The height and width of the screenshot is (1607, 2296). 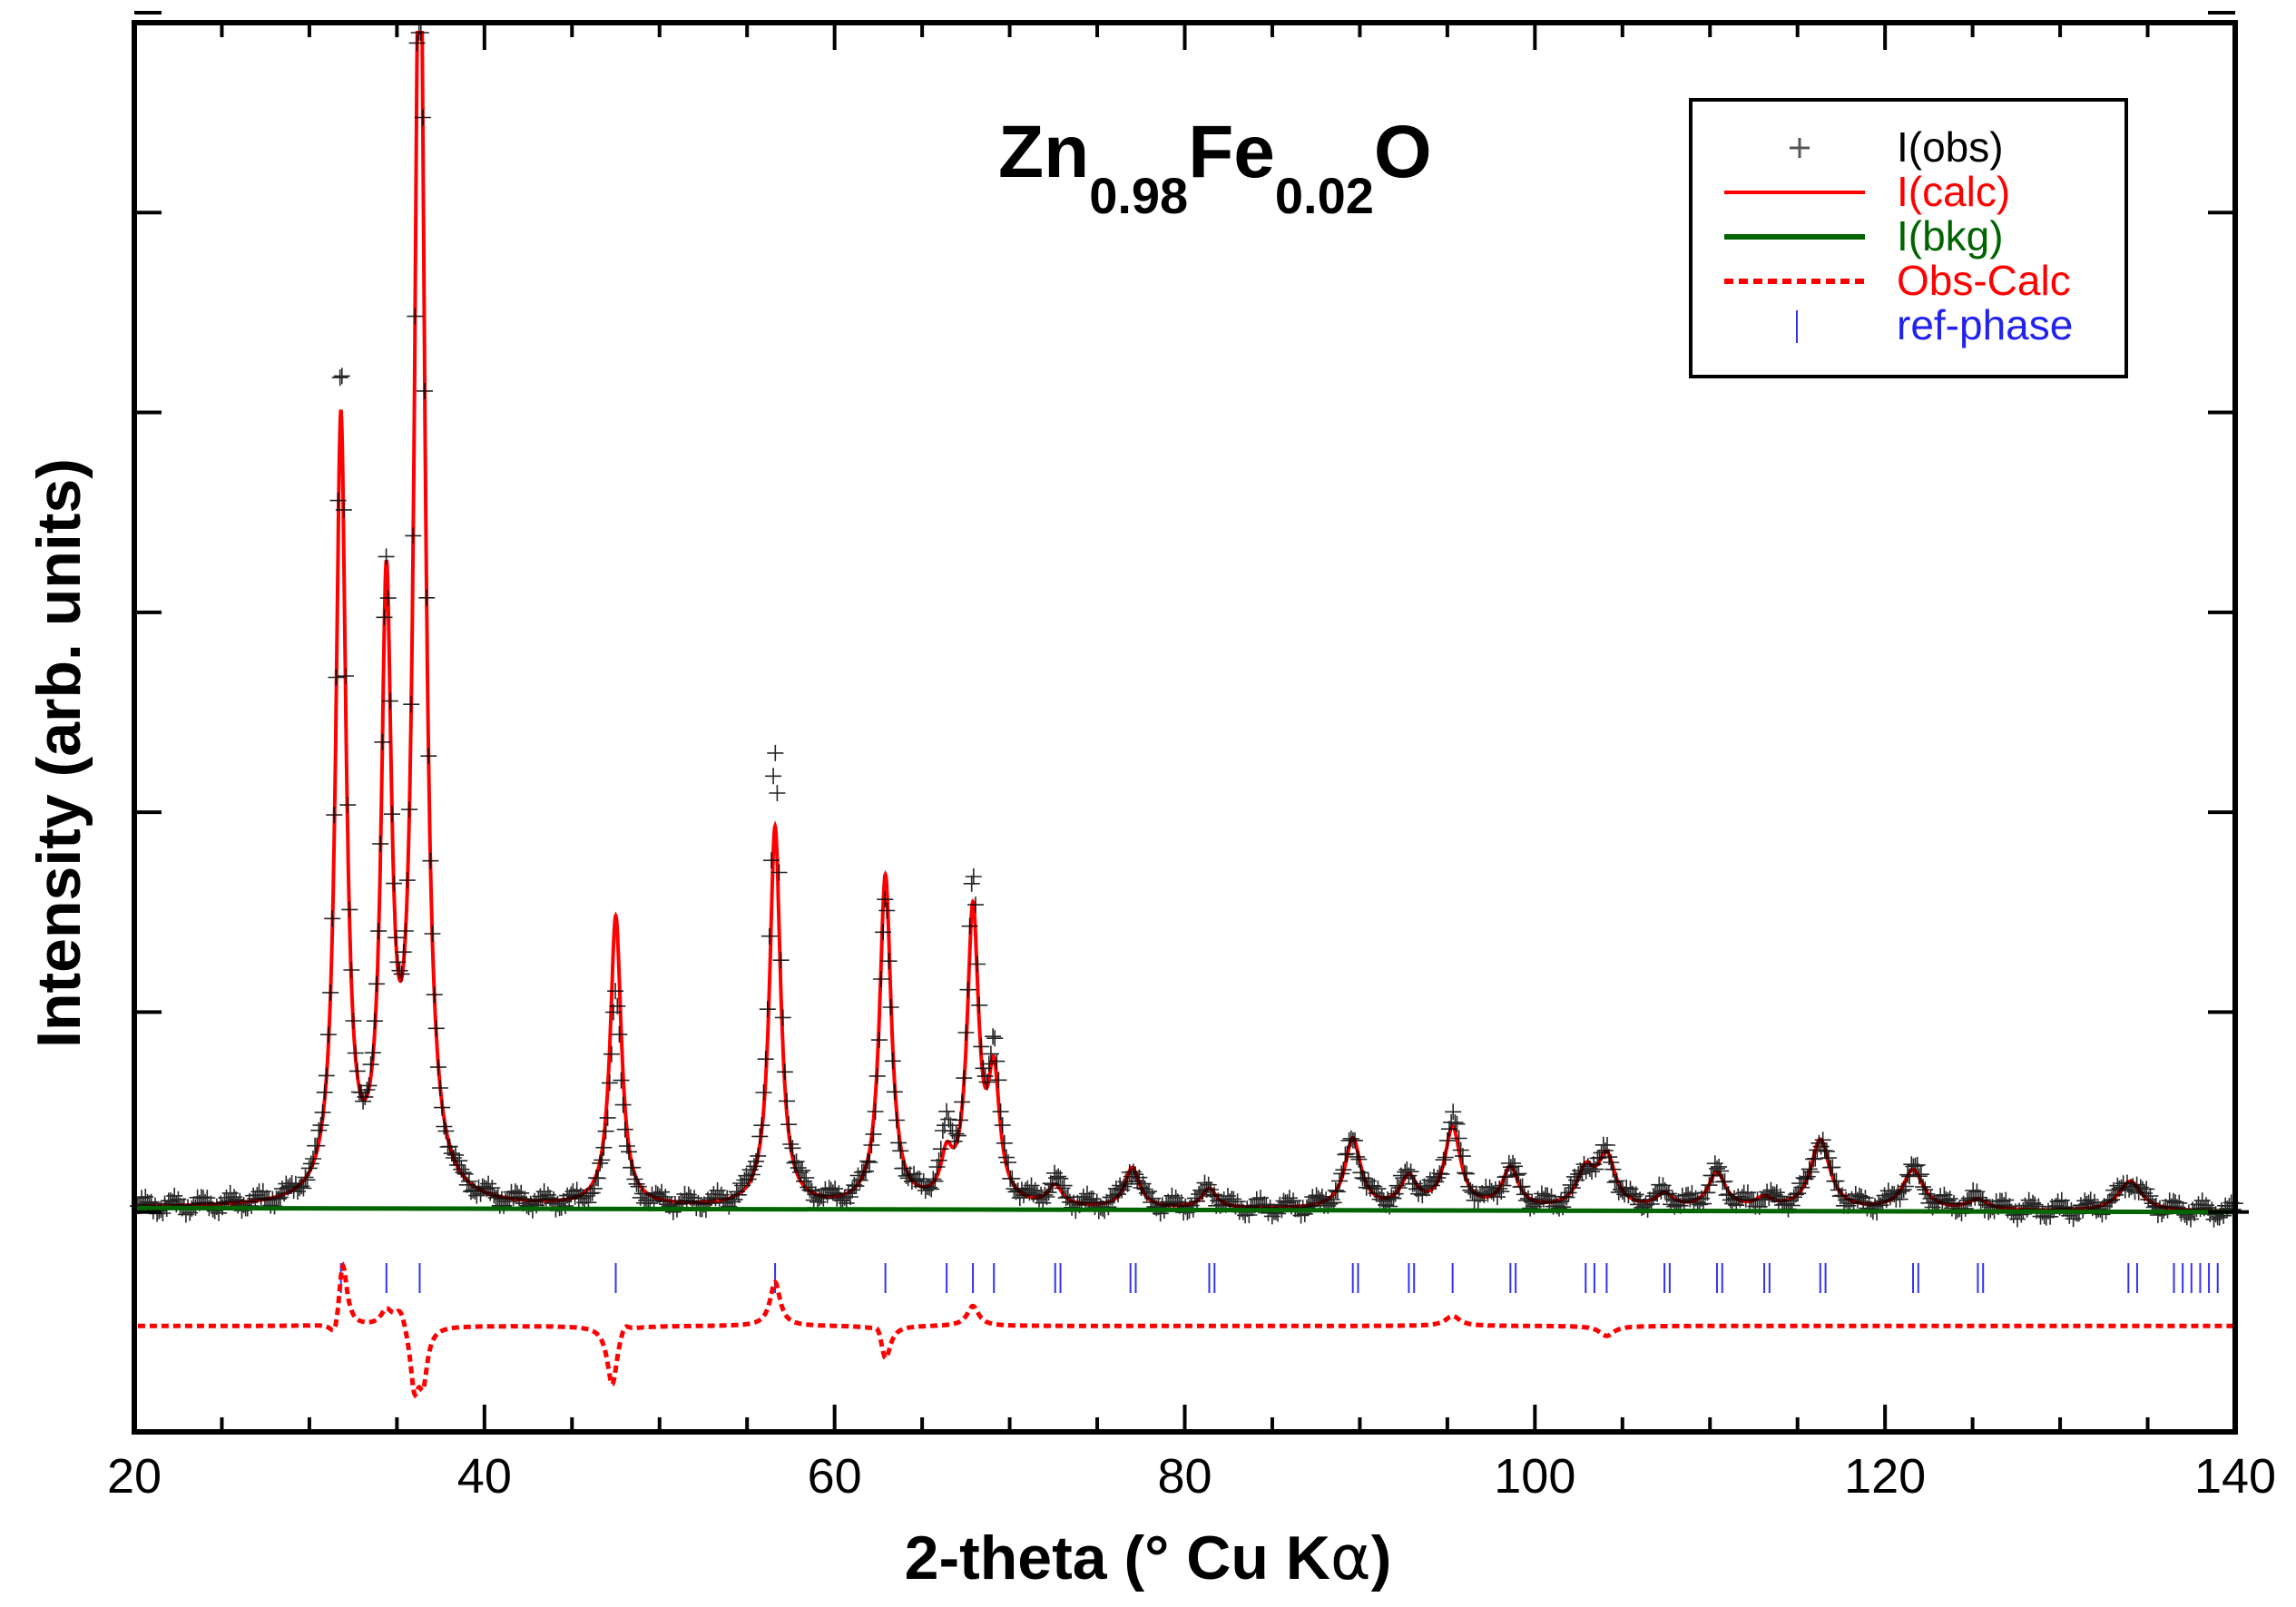 I want to click on title-o: O, so click(x=1403, y=152).